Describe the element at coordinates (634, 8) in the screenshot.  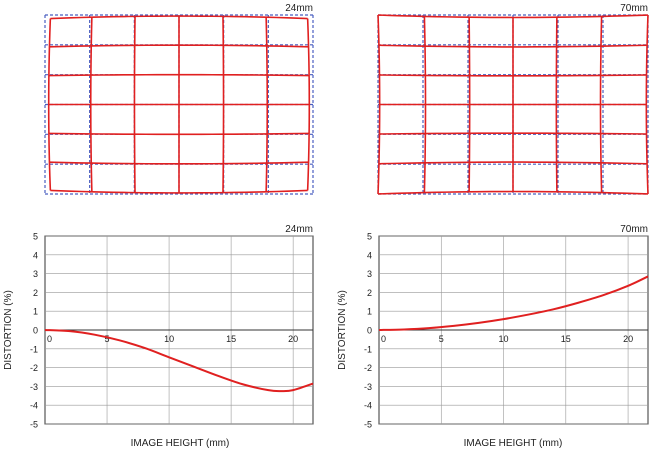
I see `grid-panel-label: 70mm` at that location.